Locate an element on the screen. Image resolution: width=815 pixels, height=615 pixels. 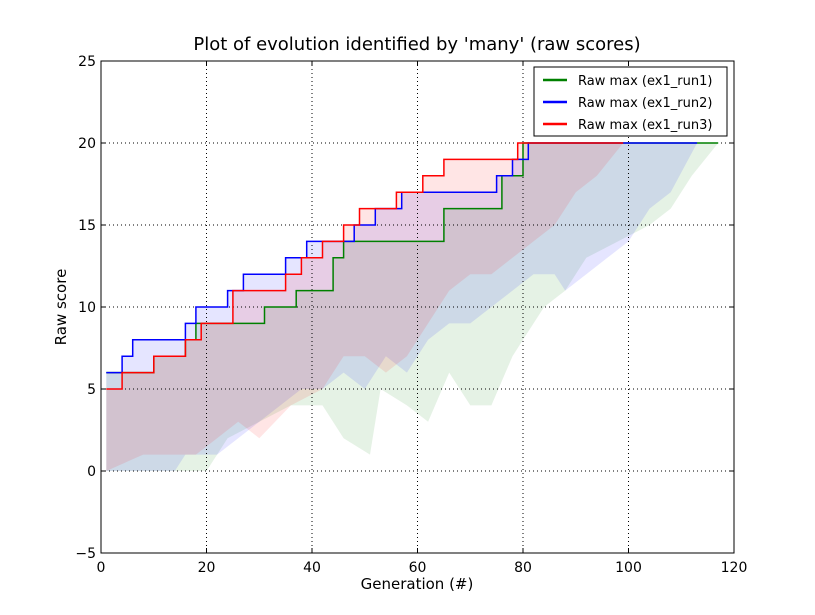
y-tick-label: 10 is located at coordinates (87, 308).